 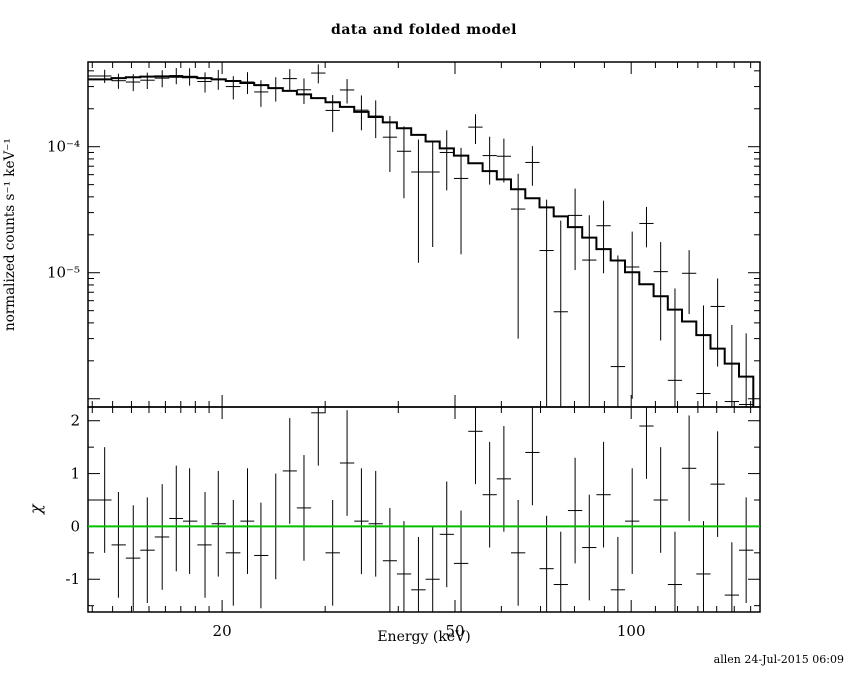 What do you see at coordinates (75, 421) in the screenshot?
I see `svg-text: 2` at bounding box center [75, 421].